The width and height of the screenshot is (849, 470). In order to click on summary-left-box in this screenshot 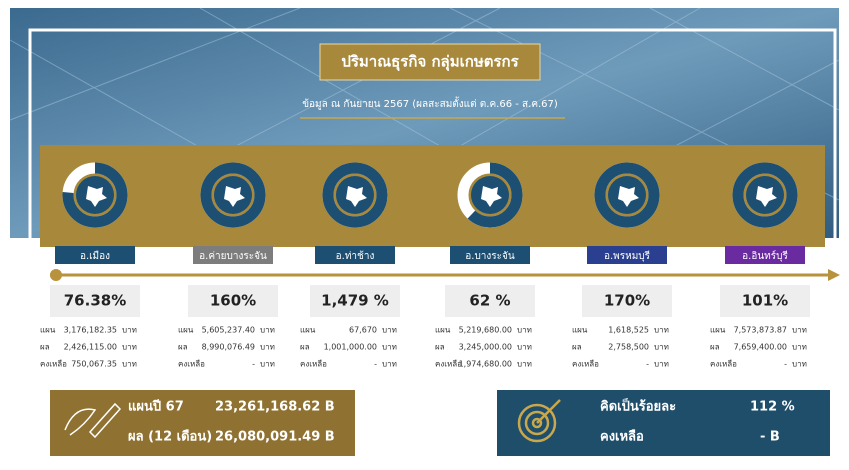, I will do `click(202, 423)`.